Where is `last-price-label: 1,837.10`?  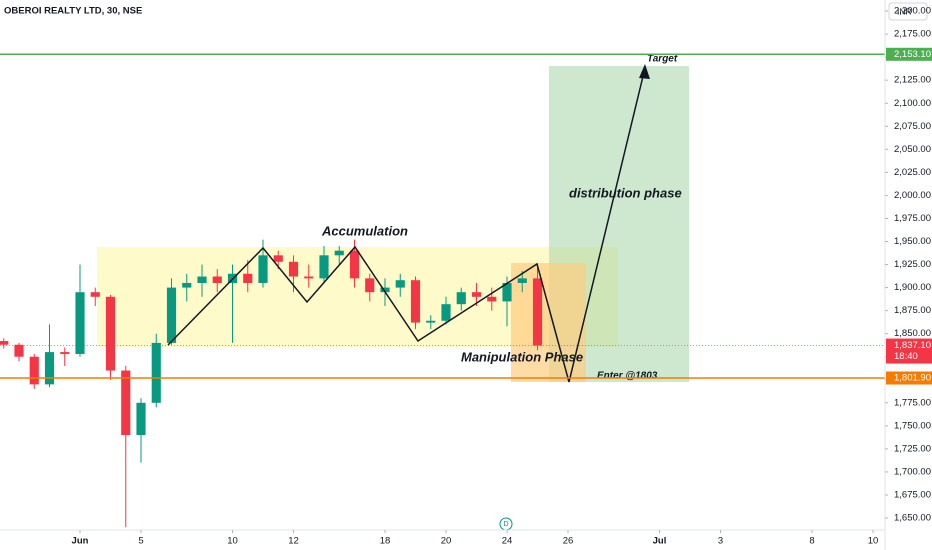
last-price-label: 1,837.10 is located at coordinates (912, 345).